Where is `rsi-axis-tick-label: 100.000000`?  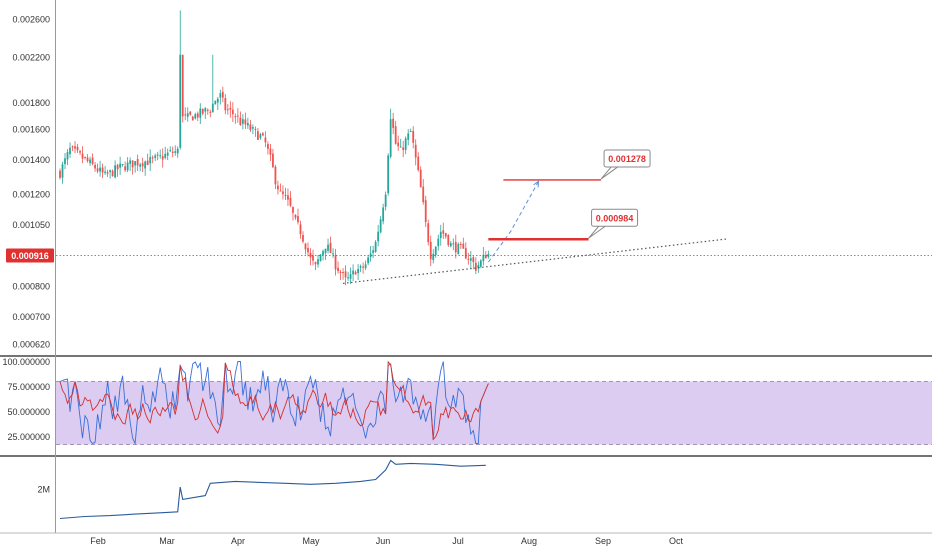 rsi-axis-tick-label: 100.000000 is located at coordinates (26, 362).